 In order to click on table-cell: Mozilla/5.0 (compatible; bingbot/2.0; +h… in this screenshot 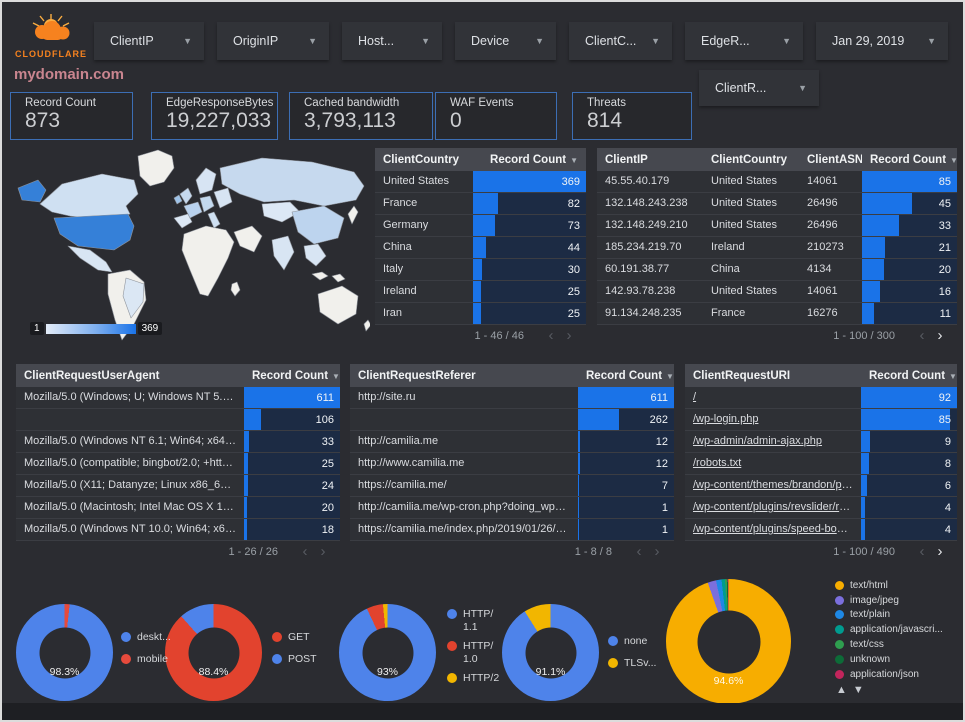, I will do `click(134, 463)`.